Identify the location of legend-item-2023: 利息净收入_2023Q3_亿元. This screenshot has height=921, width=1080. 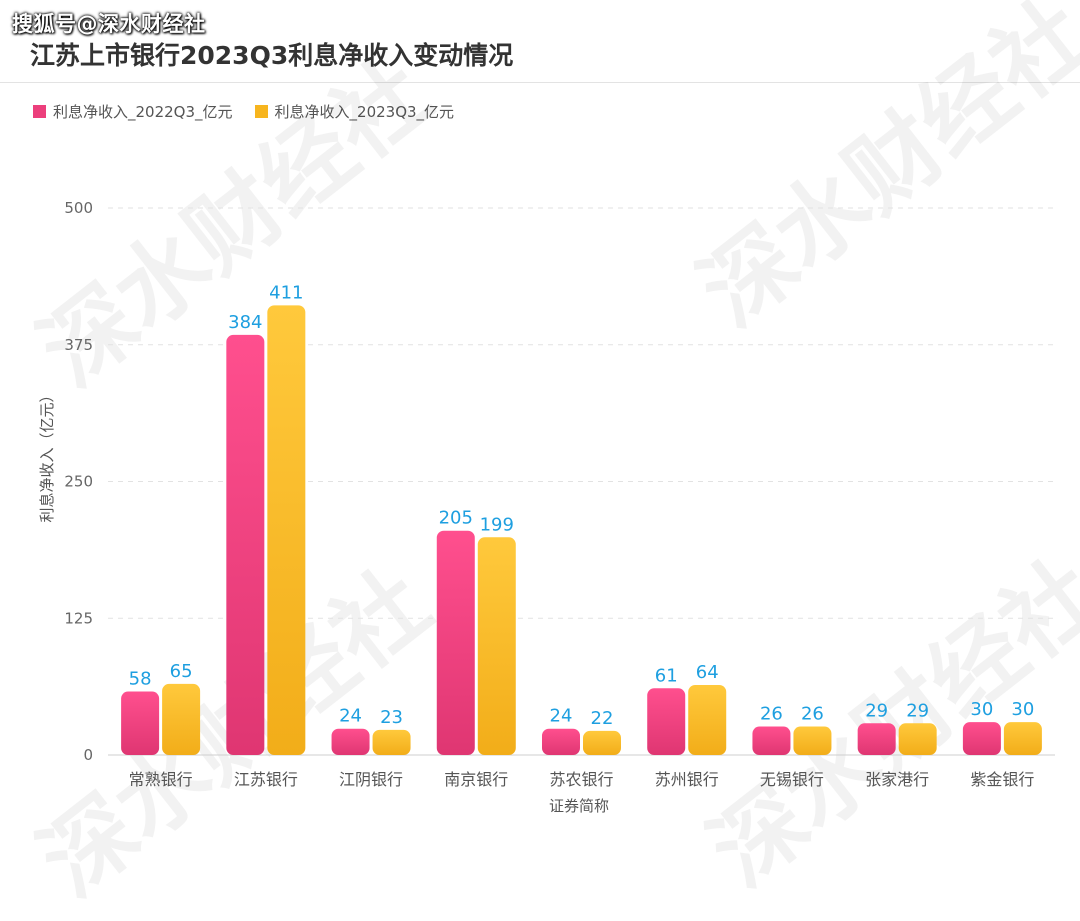
(354, 111).